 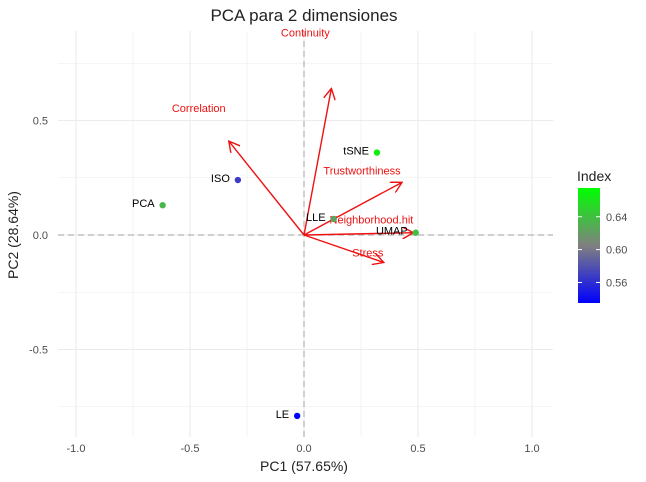 What do you see at coordinates (40, 122) in the screenshot?
I see `y-tick-label: 0.5` at bounding box center [40, 122].